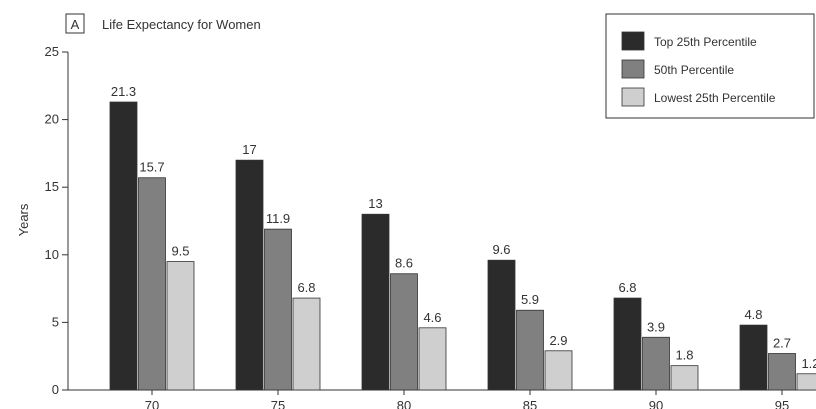 Image resolution: width=816 pixels, height=409 pixels. Describe the element at coordinates (151, 167) in the screenshot. I see `bar-value-label: 15.7` at that location.